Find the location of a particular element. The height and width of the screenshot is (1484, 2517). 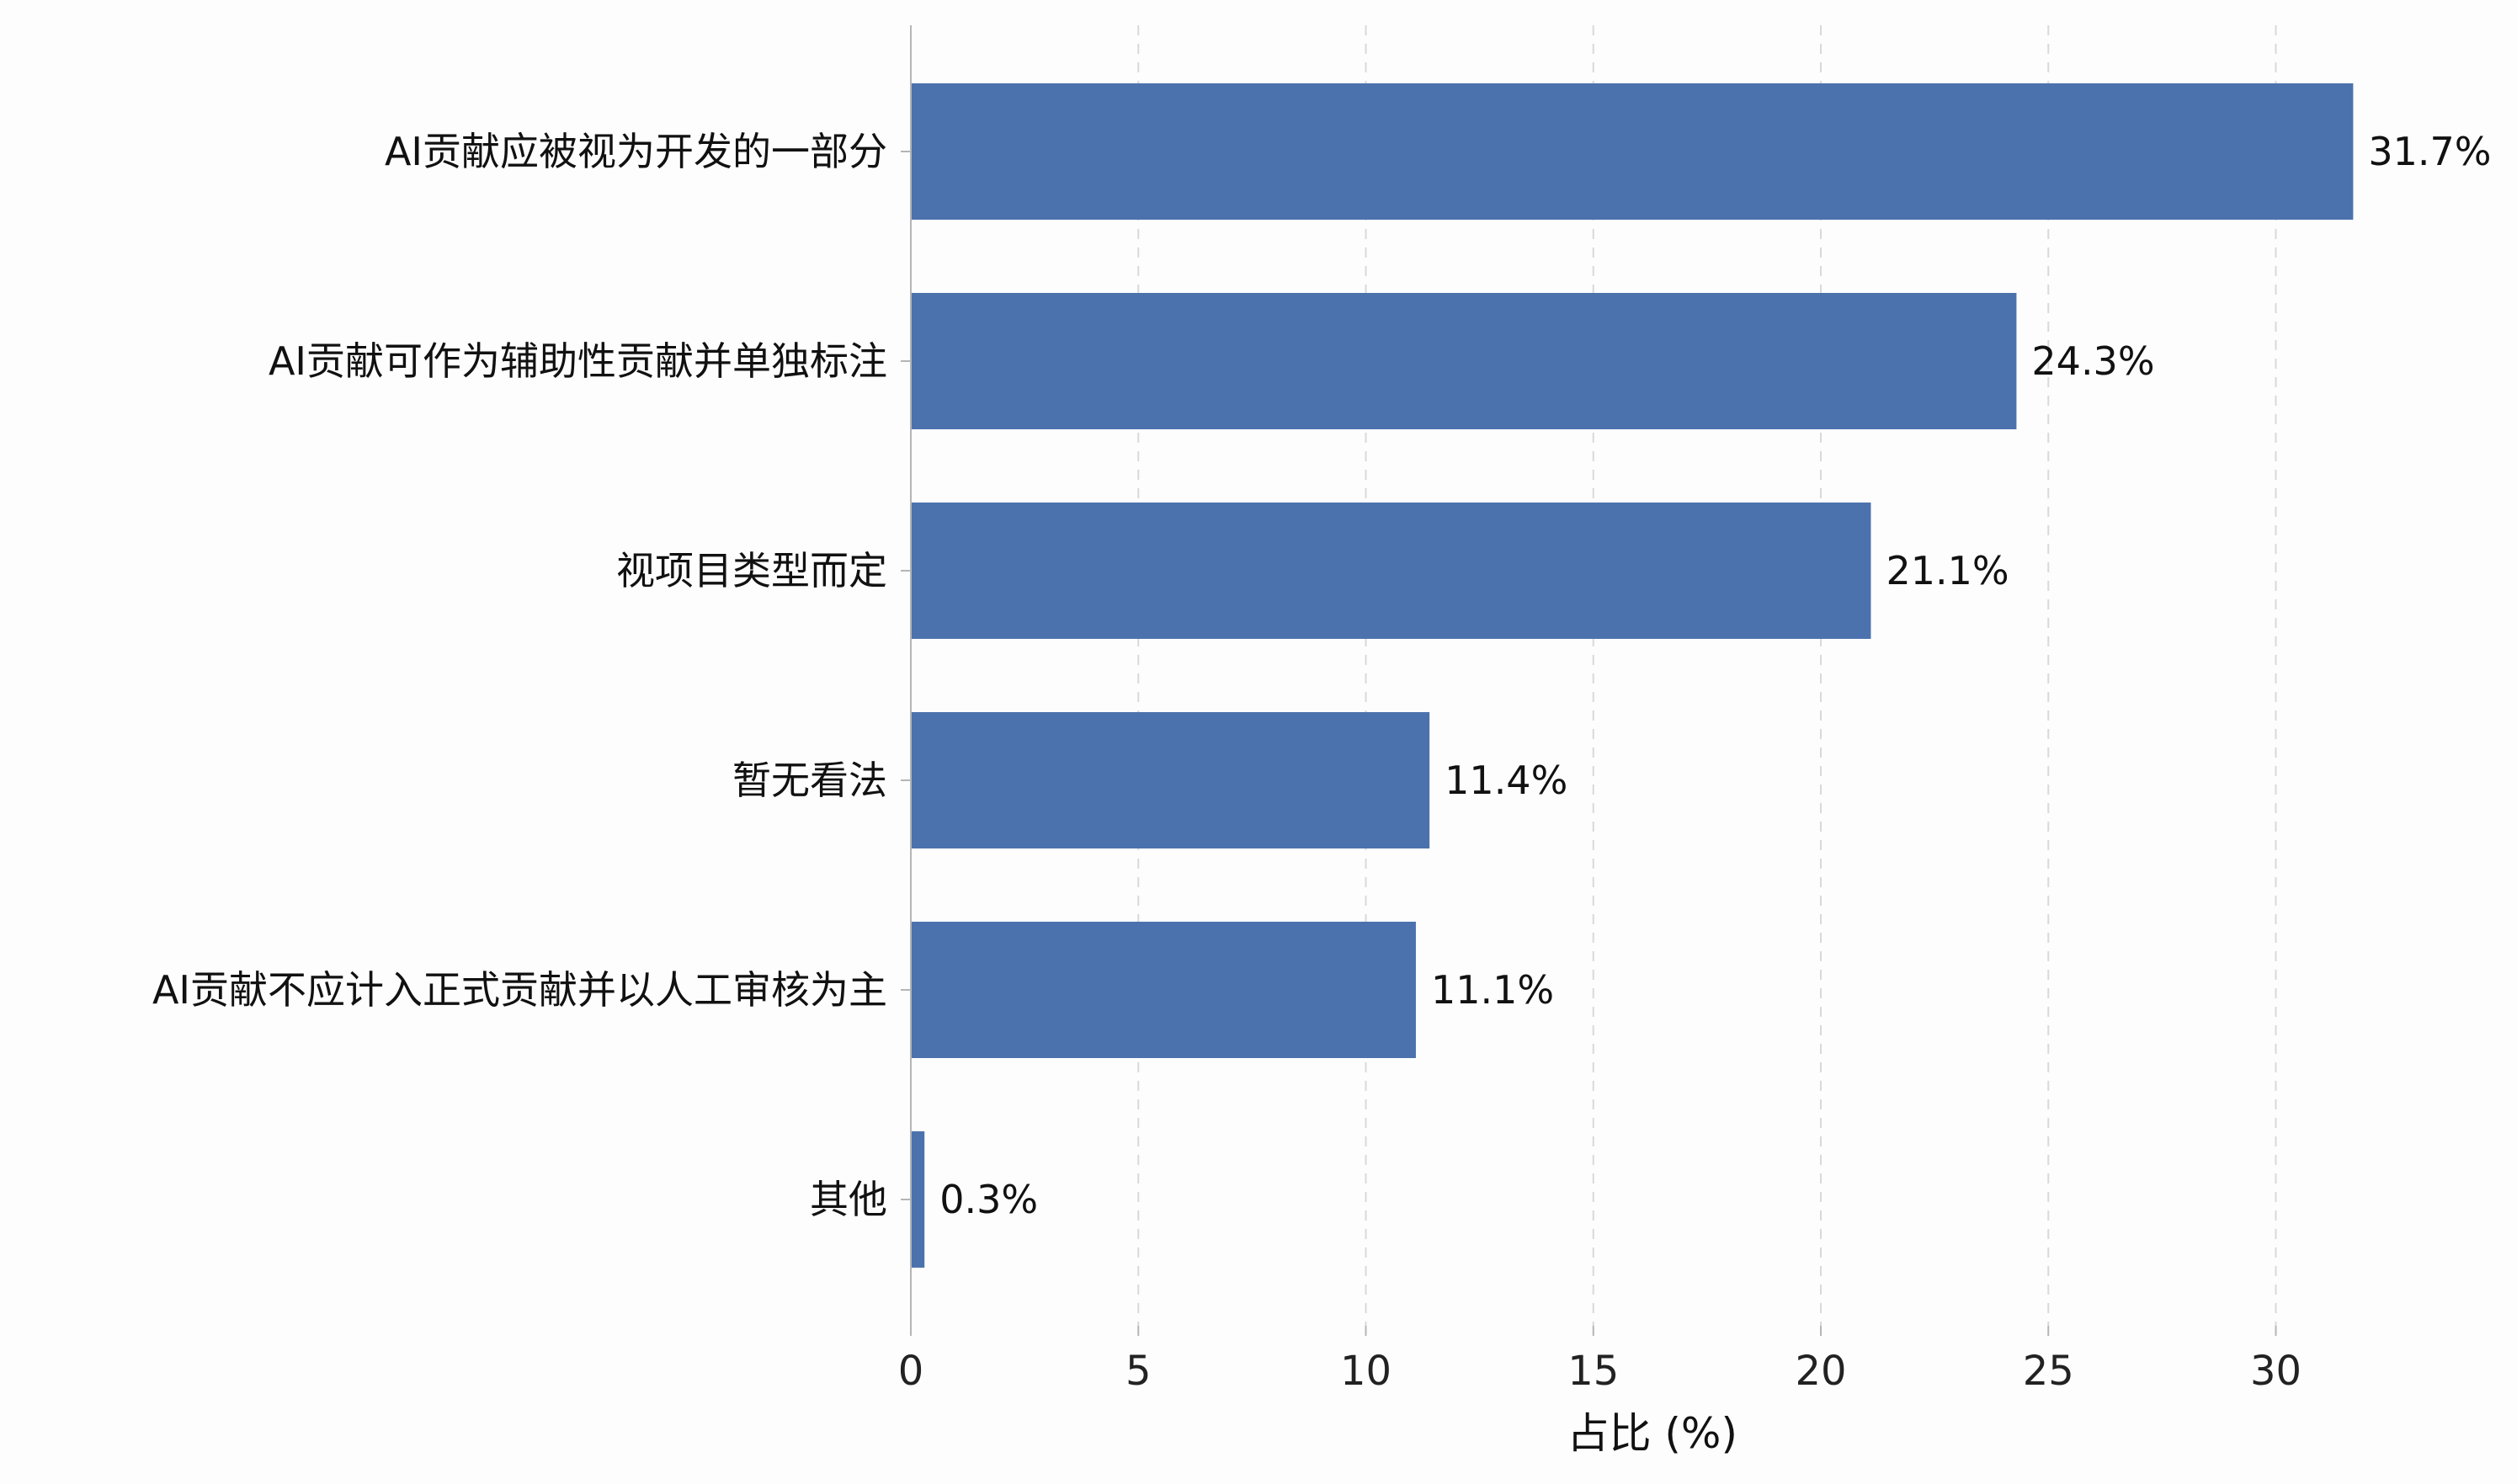

category-label: 视项目类型而定 is located at coordinates (751, 570).